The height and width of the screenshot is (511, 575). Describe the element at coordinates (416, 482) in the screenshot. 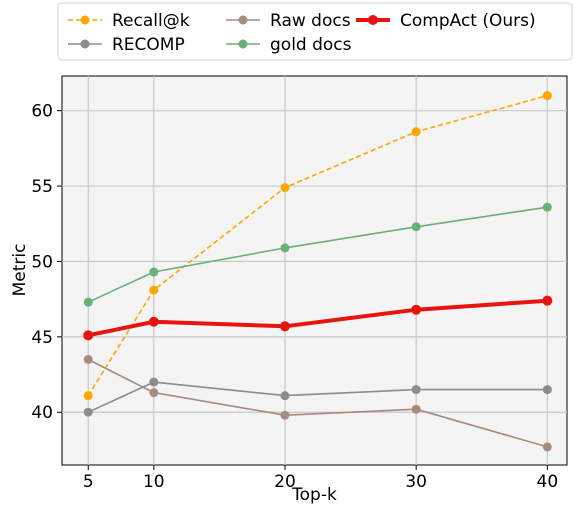

I see `x-tick-label: 30` at that location.